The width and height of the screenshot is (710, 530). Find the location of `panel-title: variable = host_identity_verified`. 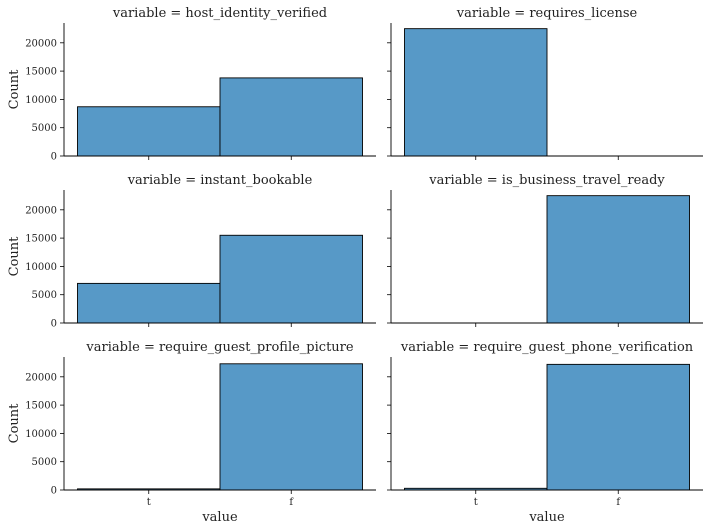

panel-title: variable = host_identity_verified is located at coordinates (219, 13).